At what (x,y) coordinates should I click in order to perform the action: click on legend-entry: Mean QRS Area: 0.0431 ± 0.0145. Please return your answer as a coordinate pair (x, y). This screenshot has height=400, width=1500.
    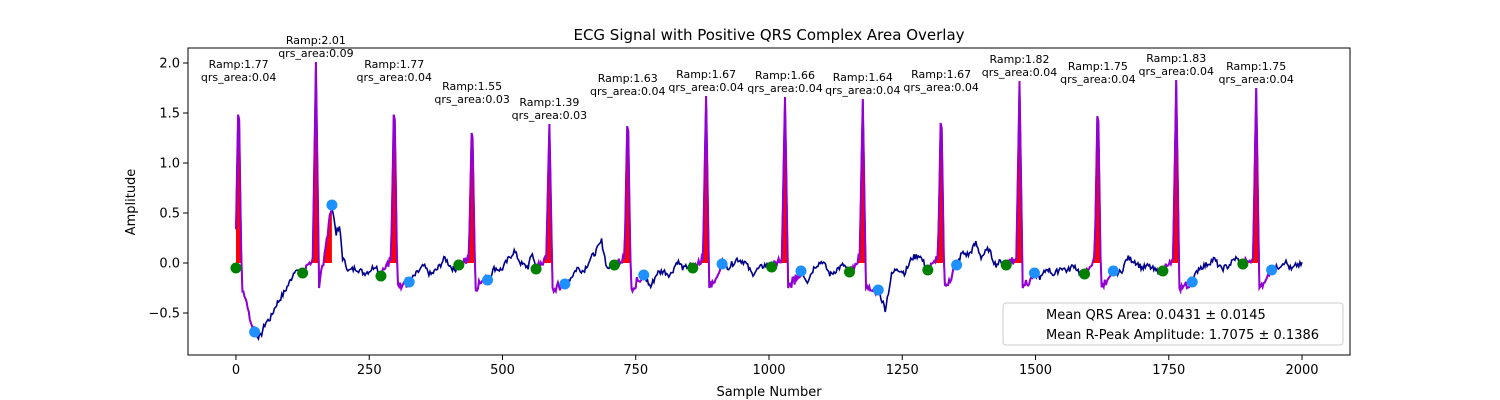
    Looking at the image, I should click on (1156, 315).